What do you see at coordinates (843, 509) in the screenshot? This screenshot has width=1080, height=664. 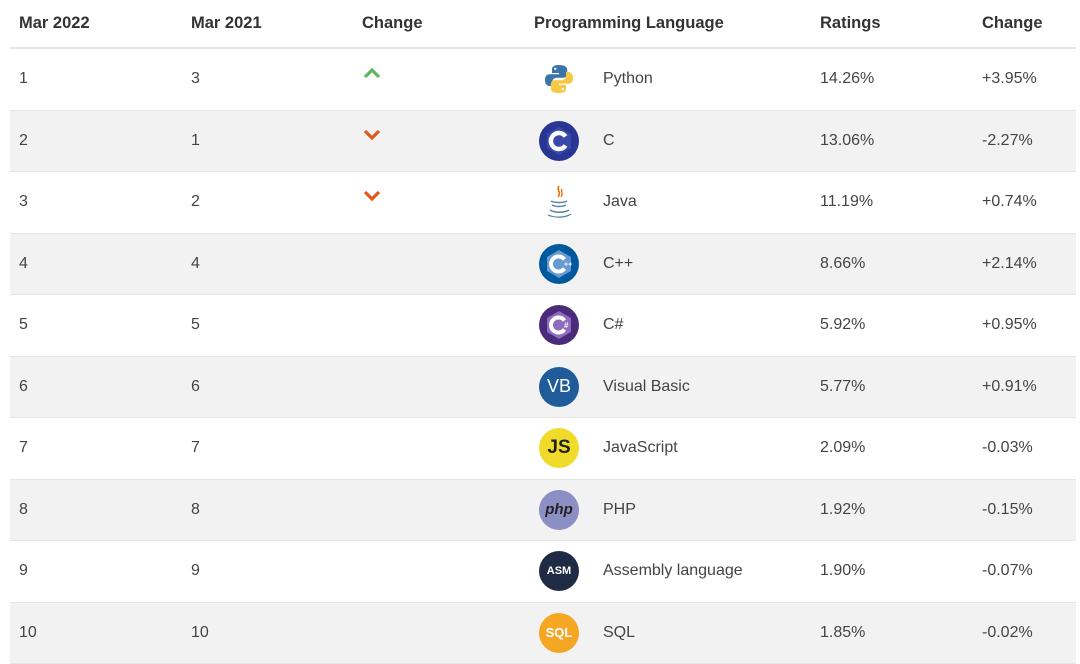 I see `rating-value: 1.92%` at bounding box center [843, 509].